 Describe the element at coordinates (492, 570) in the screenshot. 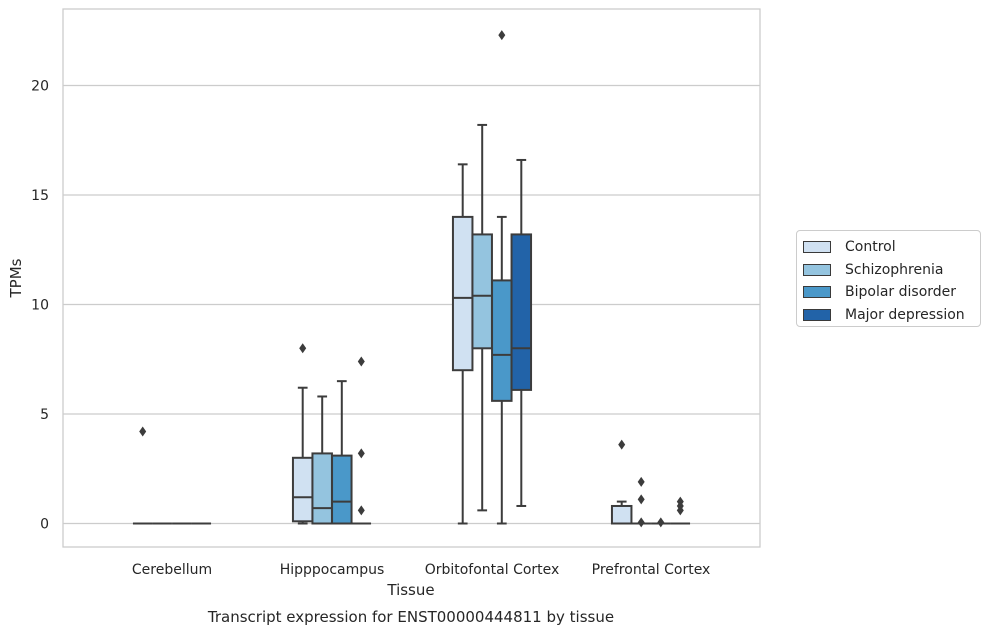

I see `x-tick-label: Orbitofontal Cortex` at that location.